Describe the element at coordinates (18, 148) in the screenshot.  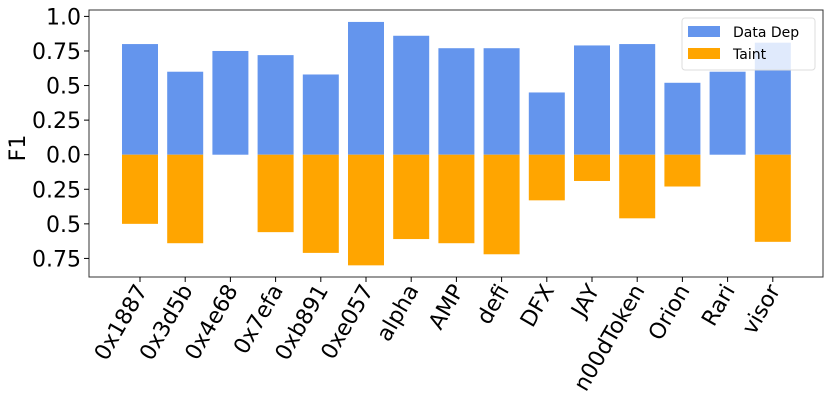
I see `y-axis-label: F1` at that location.